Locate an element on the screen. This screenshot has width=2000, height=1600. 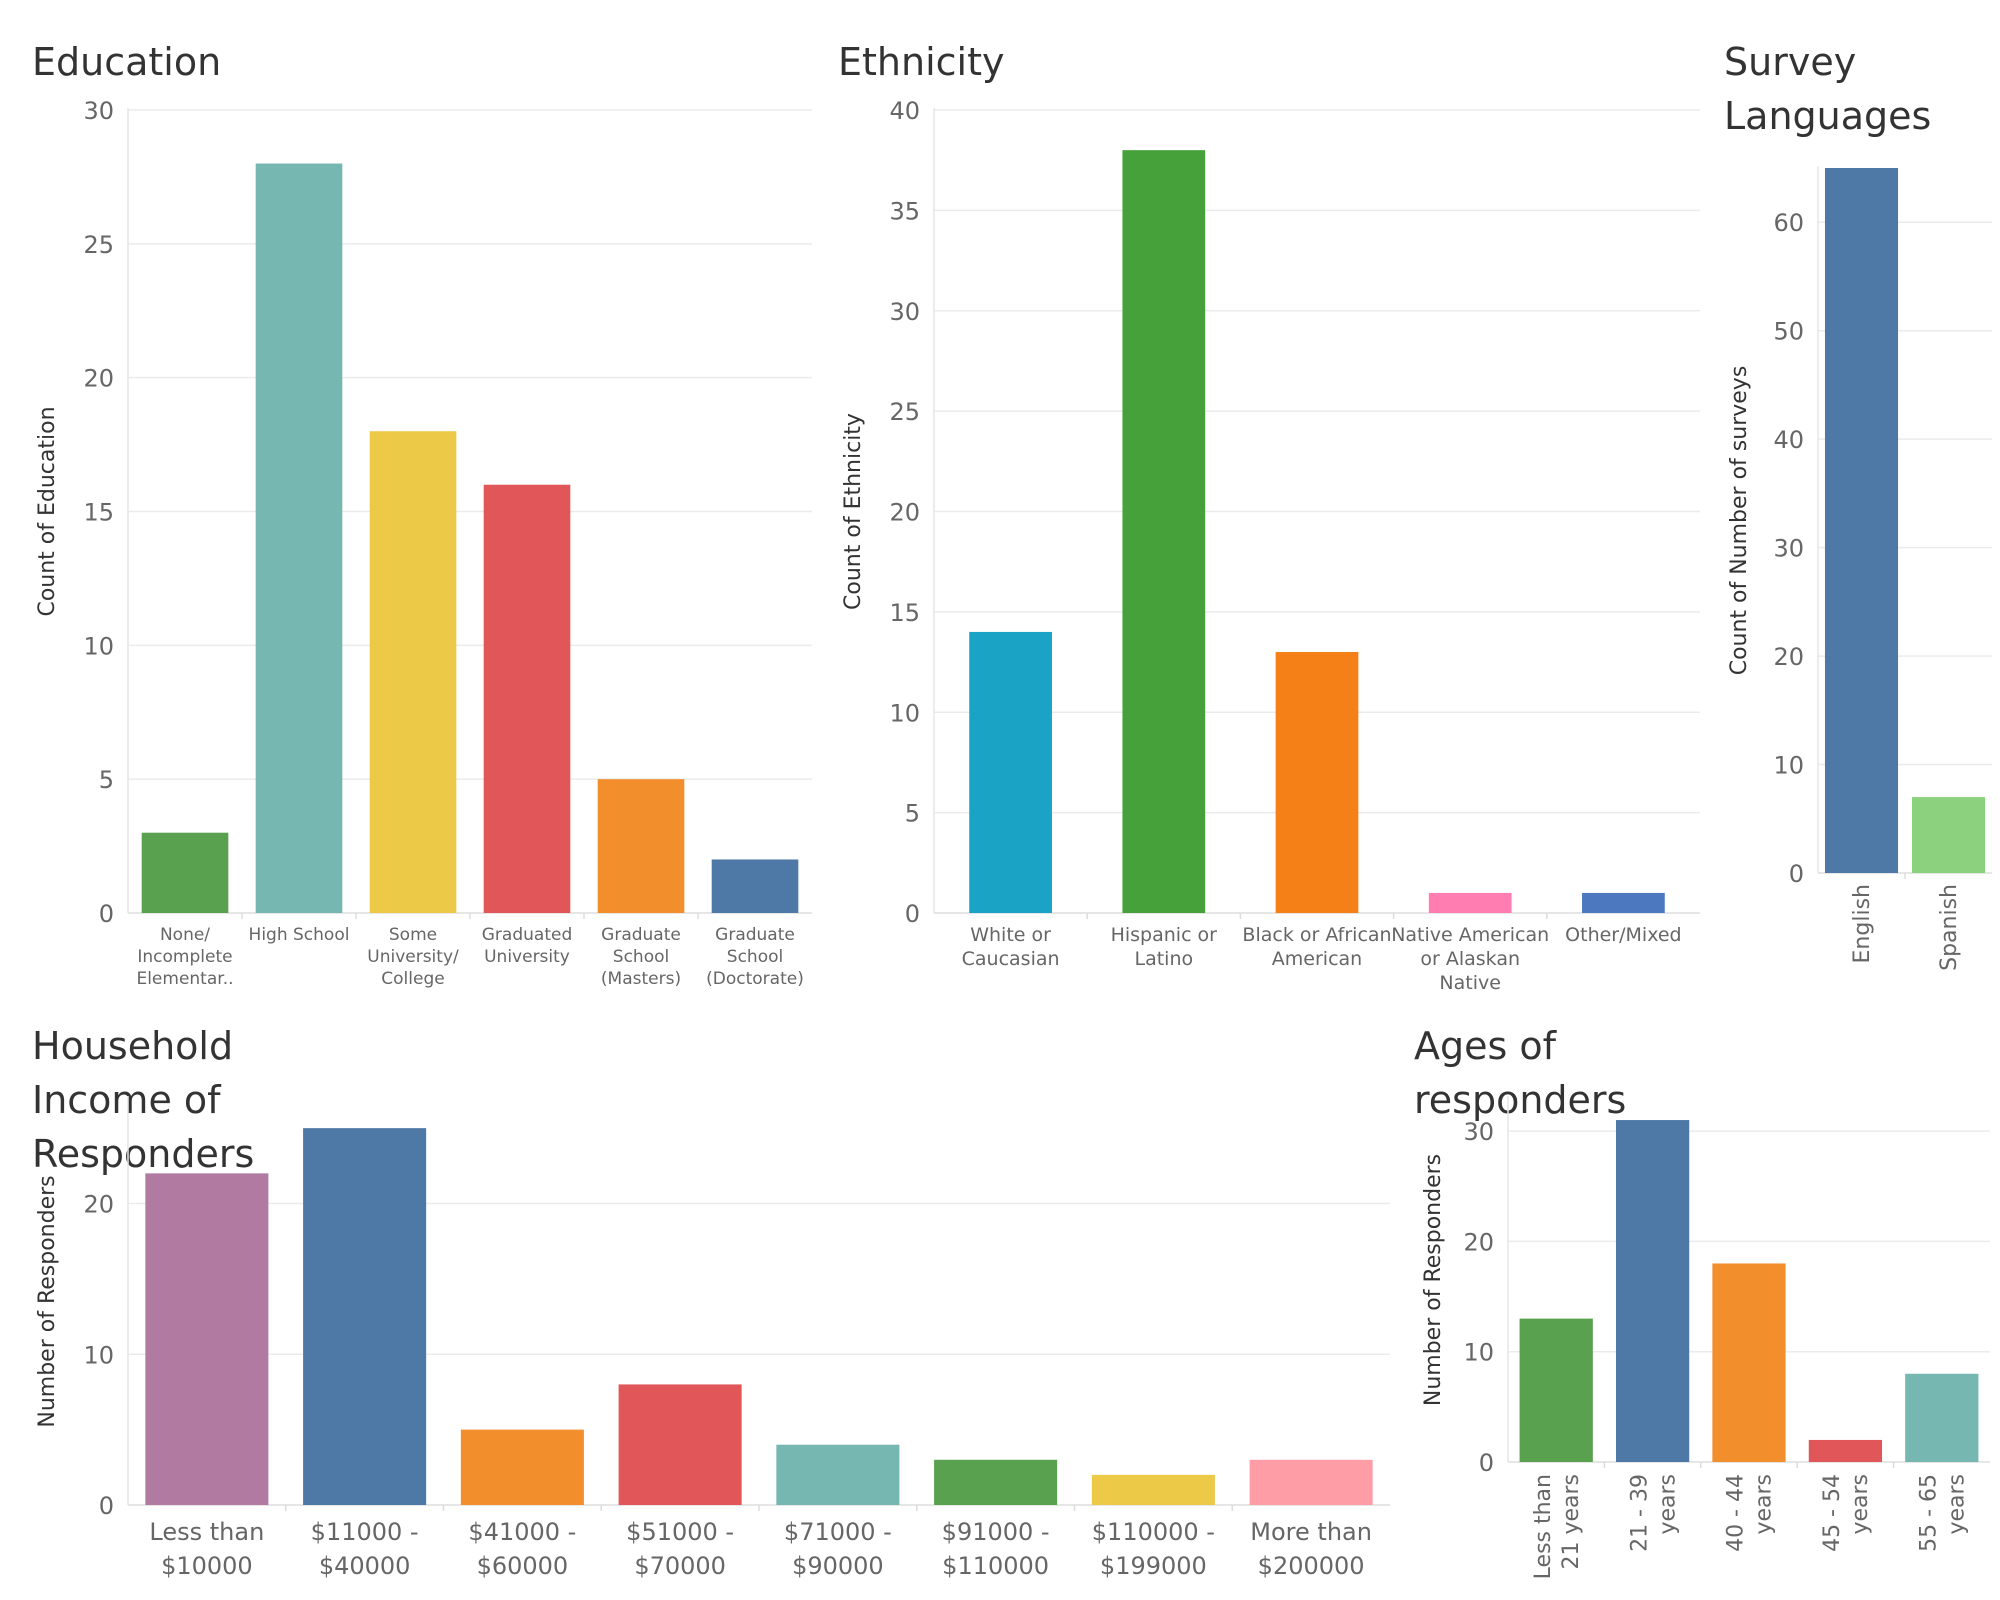
income-x-category-line: $40000 is located at coordinates (365, 1566).